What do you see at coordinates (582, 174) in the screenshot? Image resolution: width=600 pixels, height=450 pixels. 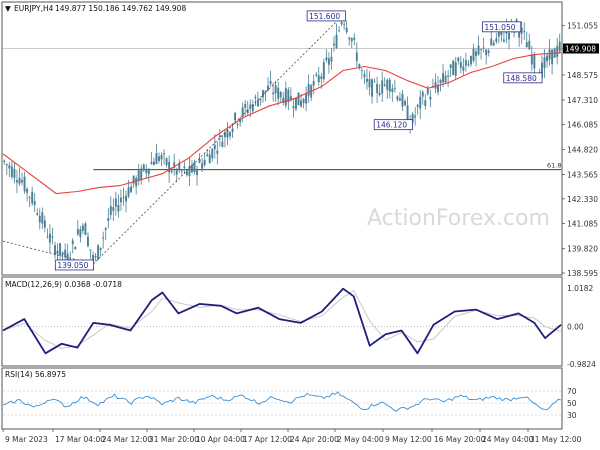 I see `price-tick-label: 143.565` at bounding box center [582, 174].